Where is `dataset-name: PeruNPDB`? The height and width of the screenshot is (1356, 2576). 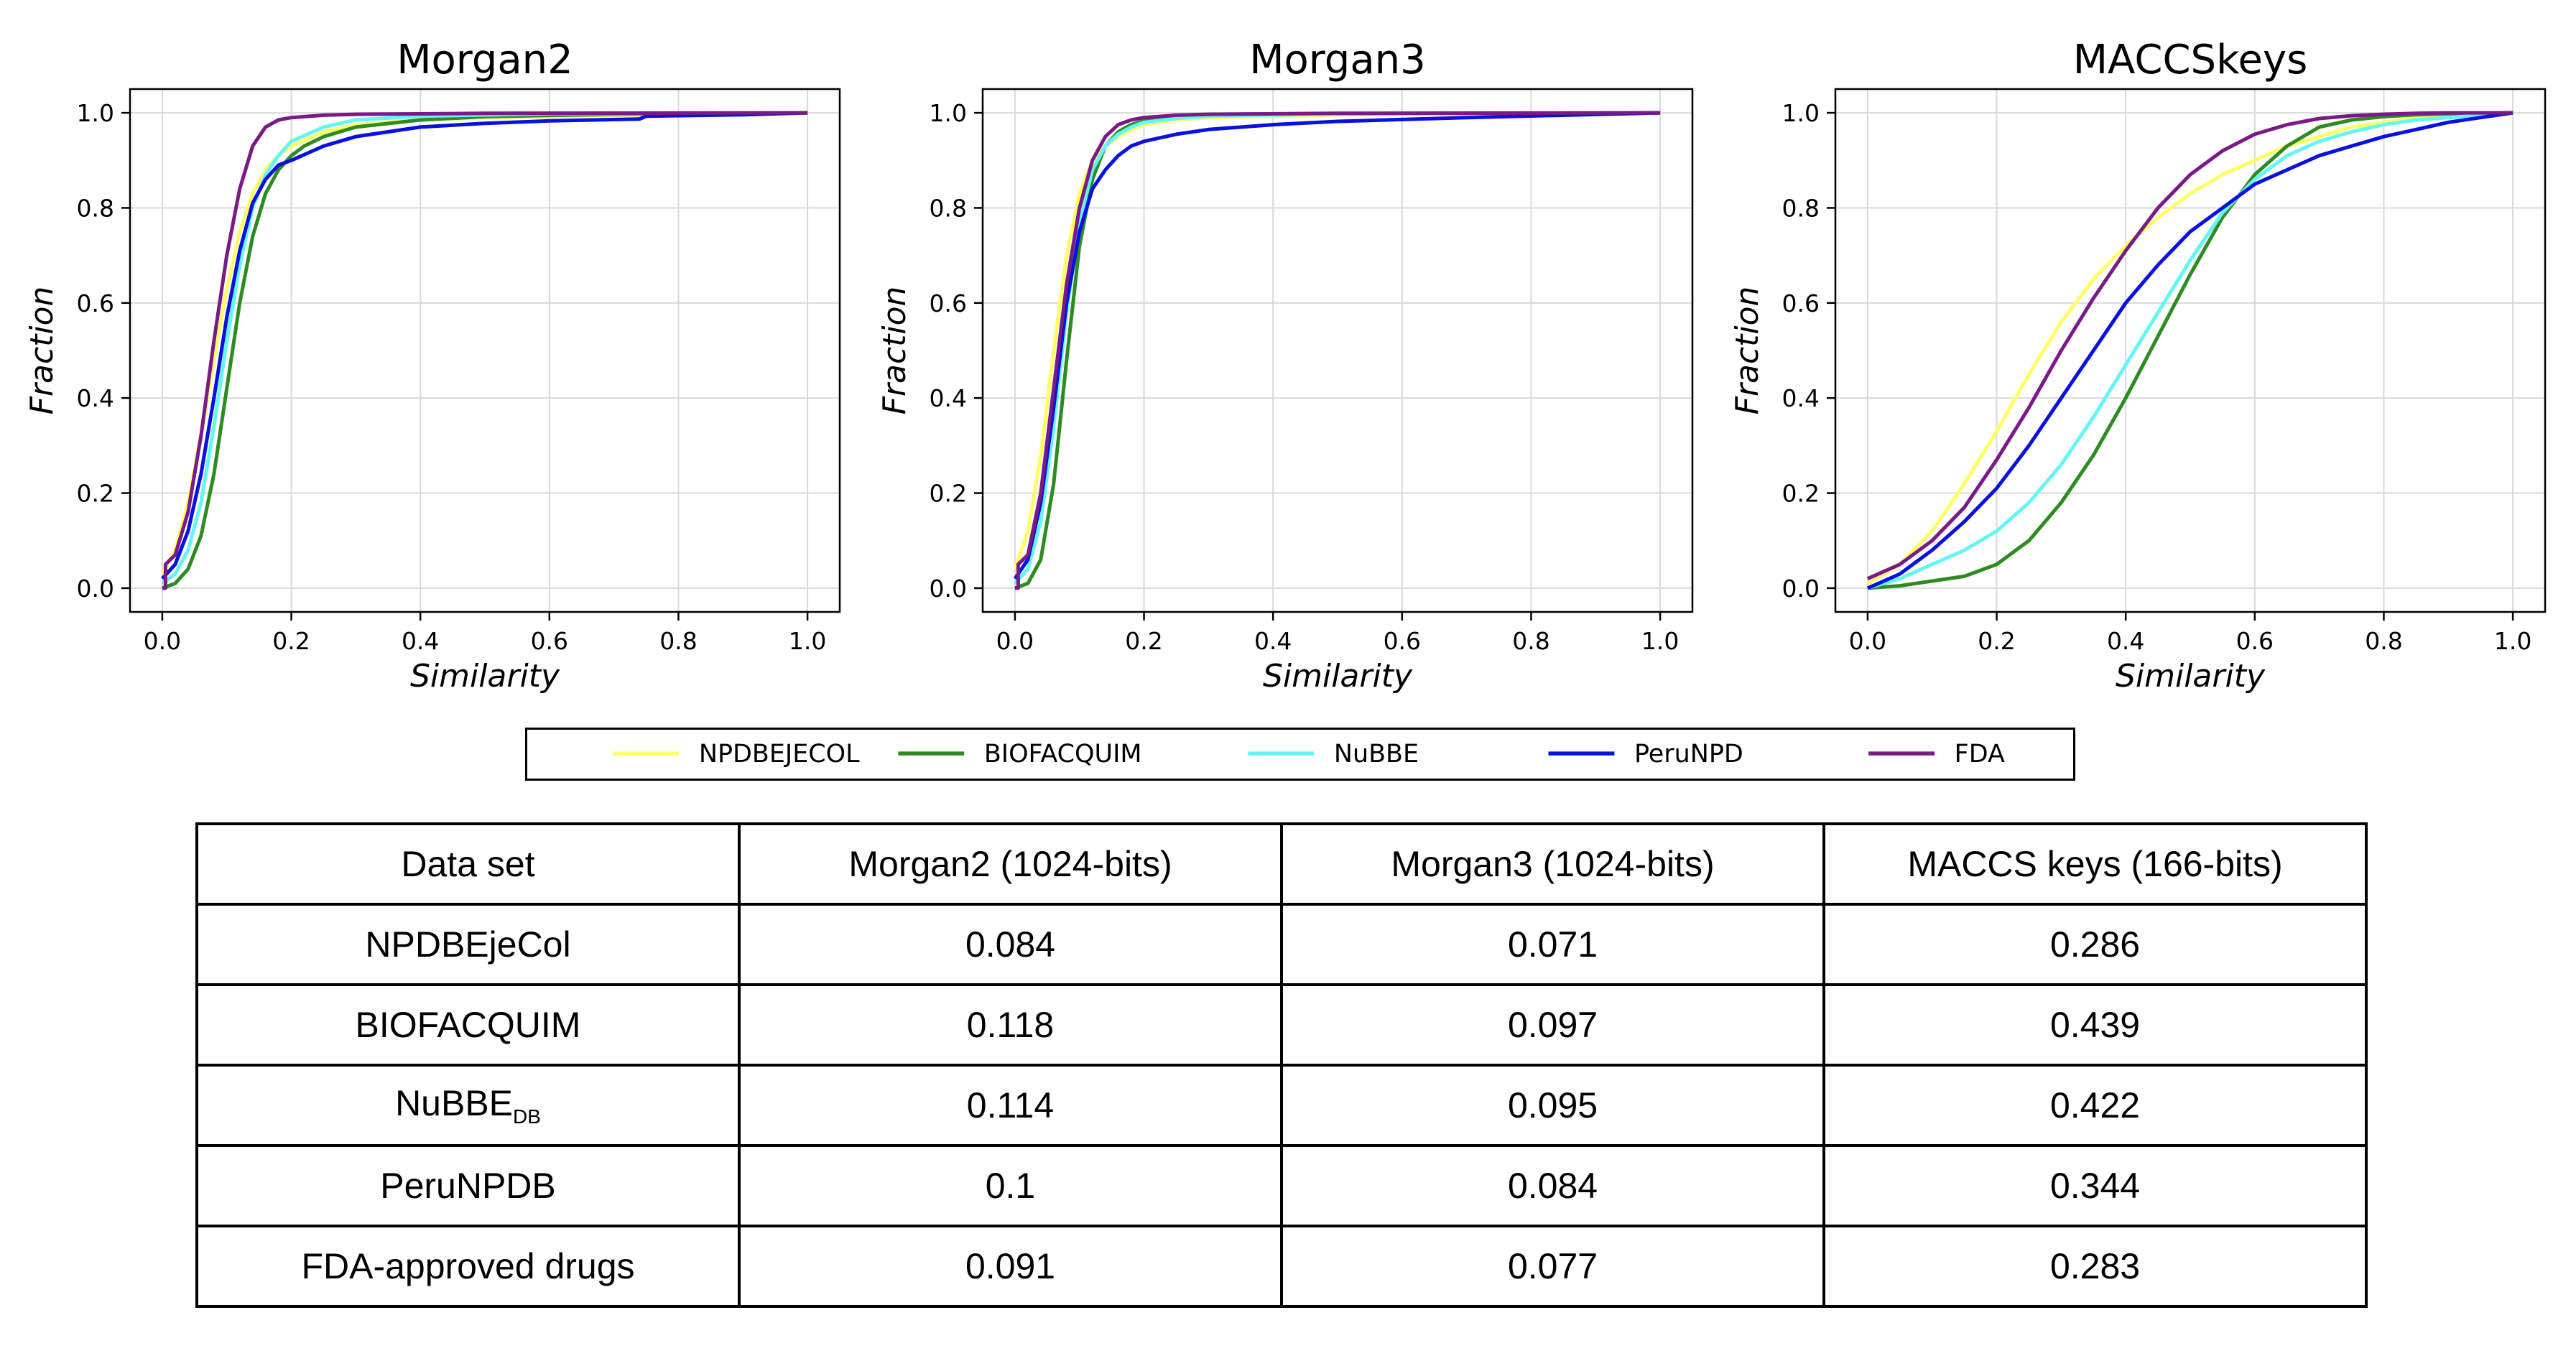
dataset-name: PeruNPDB is located at coordinates (468, 1186).